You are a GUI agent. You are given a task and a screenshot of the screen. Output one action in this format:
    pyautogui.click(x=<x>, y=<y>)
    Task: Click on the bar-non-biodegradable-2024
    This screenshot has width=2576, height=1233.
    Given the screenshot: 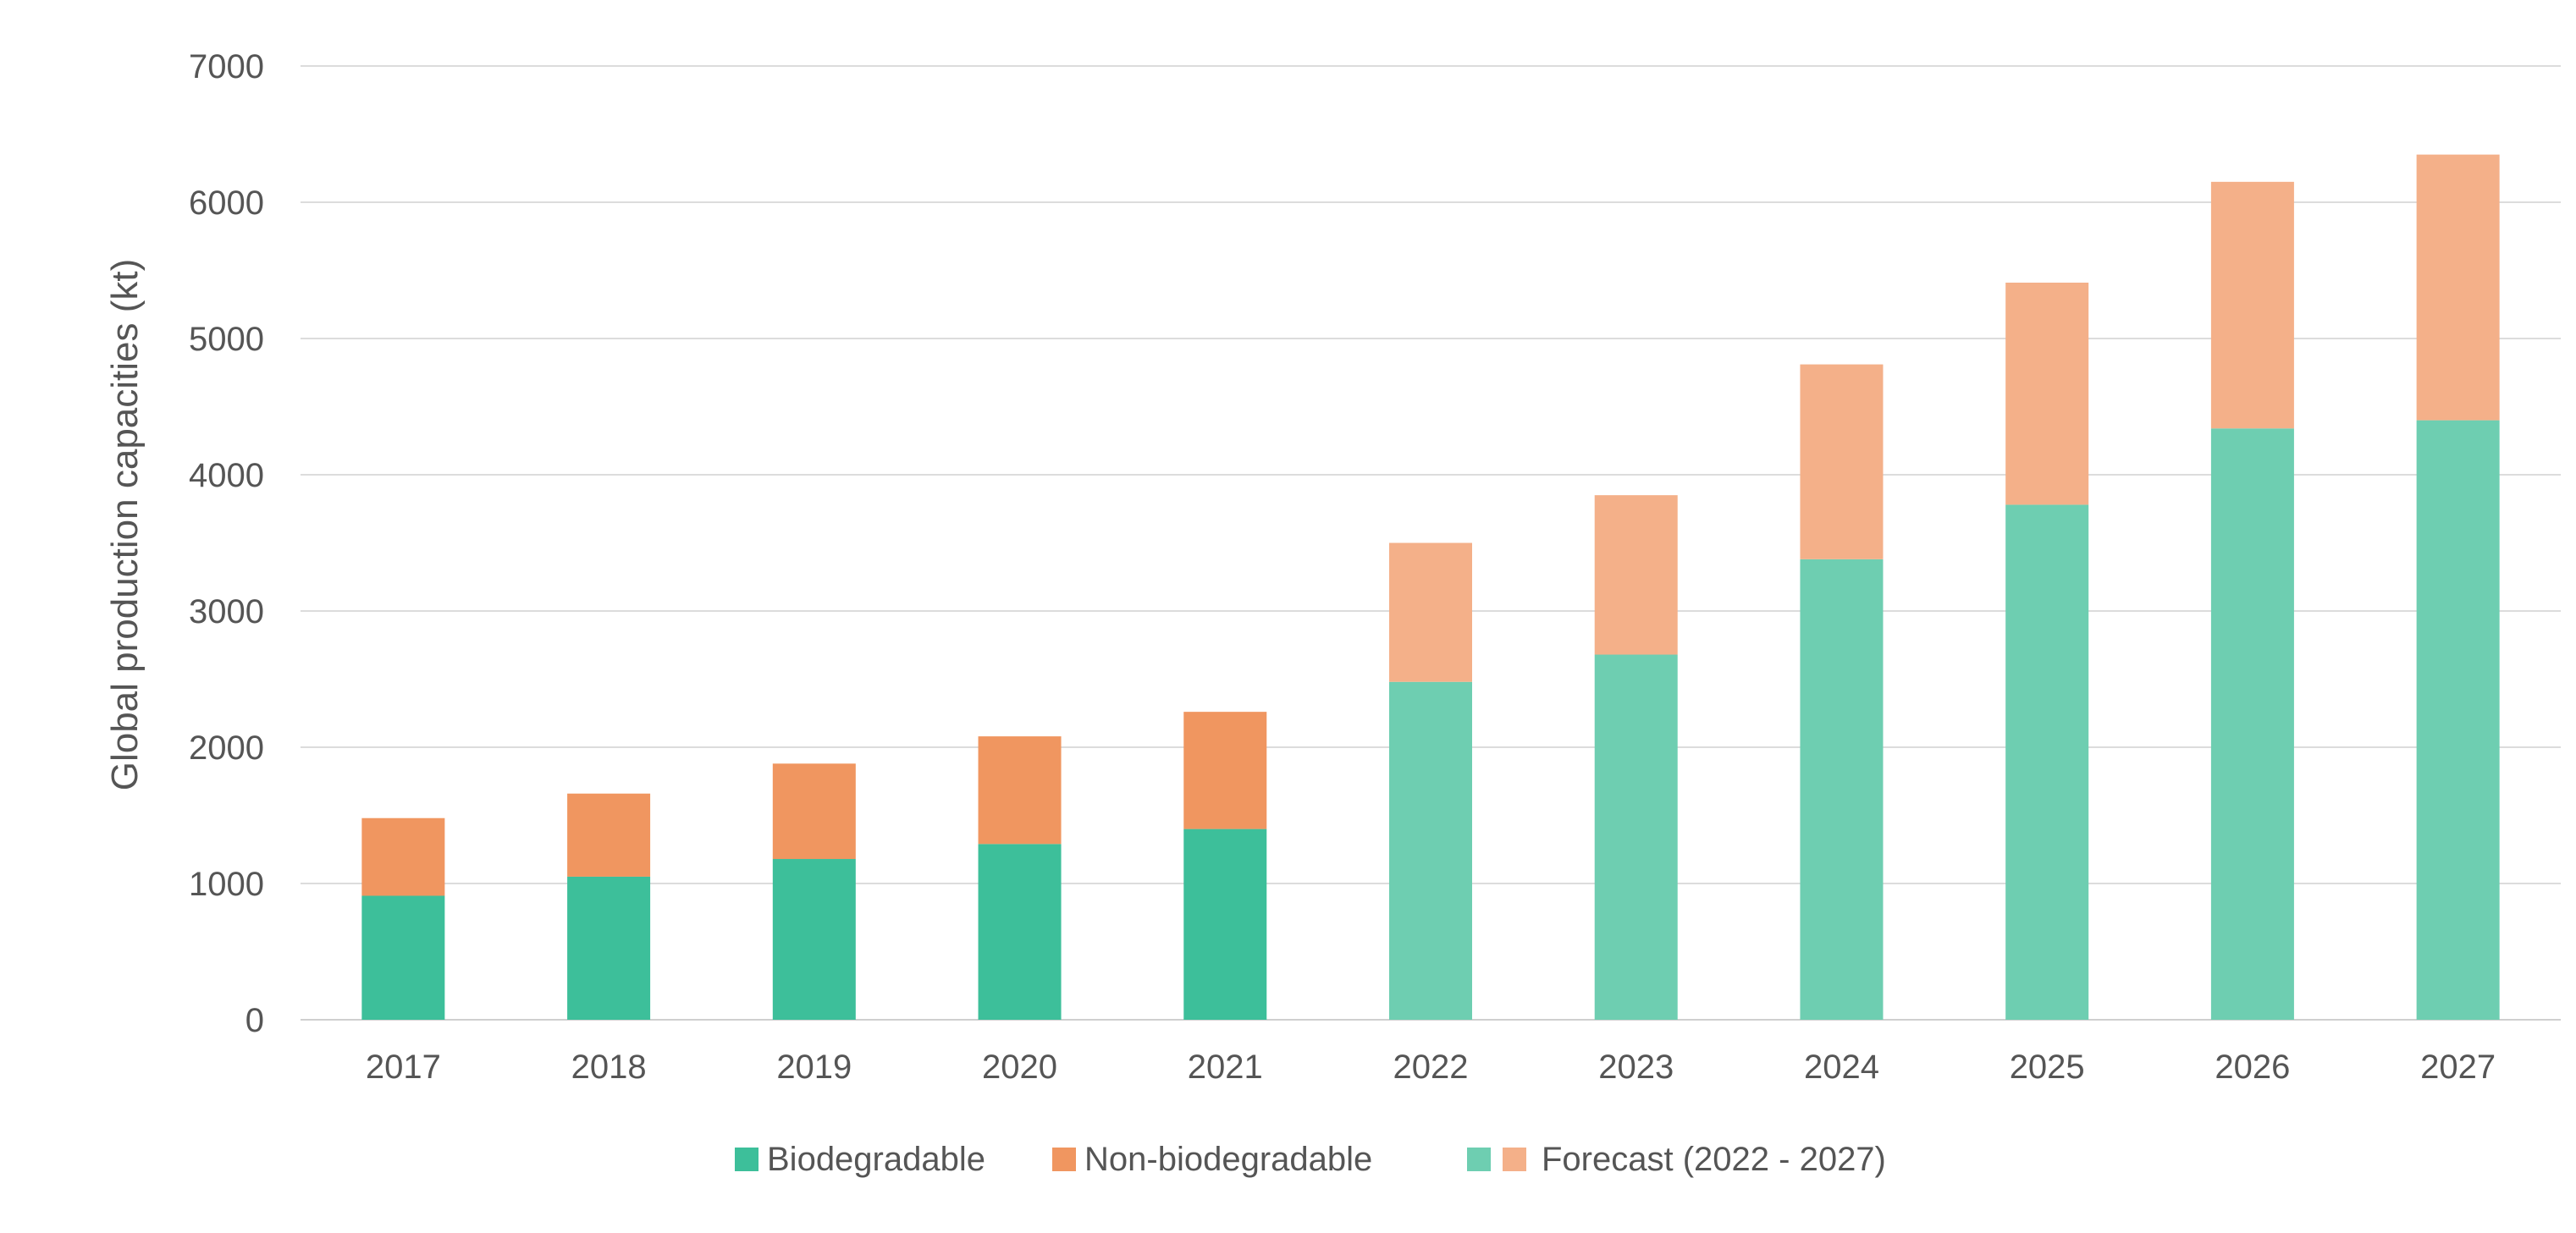 What is the action you would take?
    pyautogui.click(x=1842, y=462)
    